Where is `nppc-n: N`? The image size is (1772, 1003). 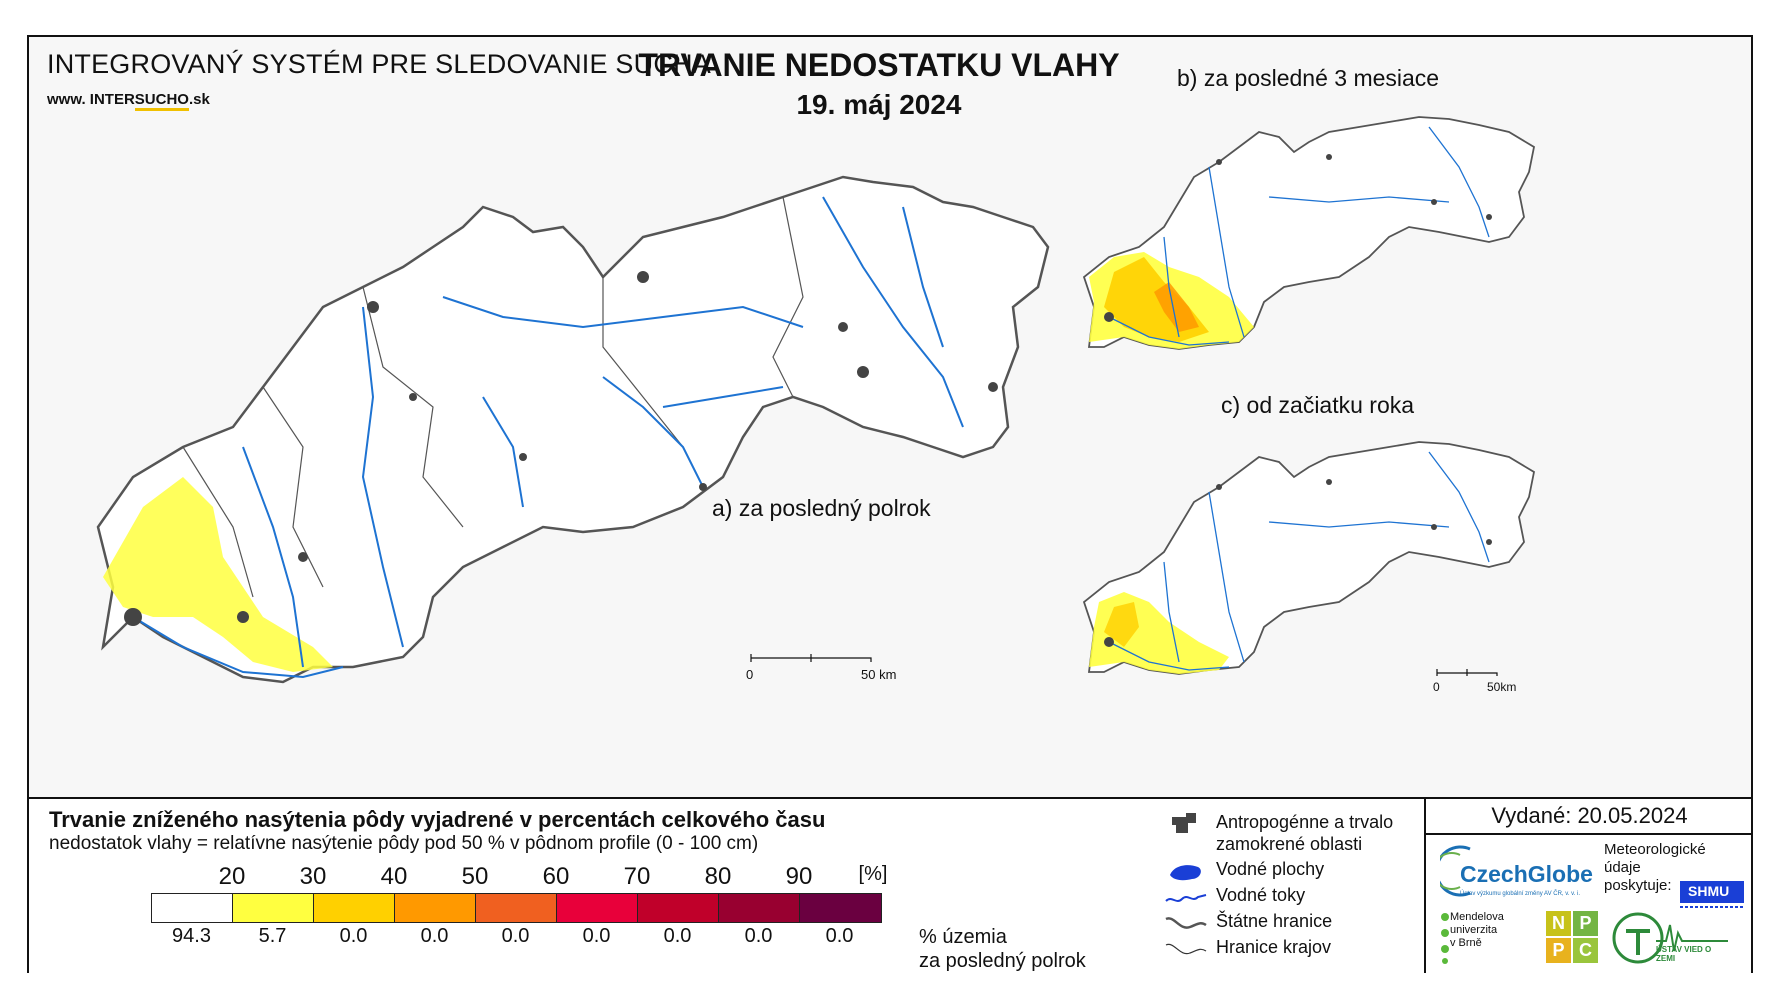
nppc-n: N is located at coordinates (1558, 923).